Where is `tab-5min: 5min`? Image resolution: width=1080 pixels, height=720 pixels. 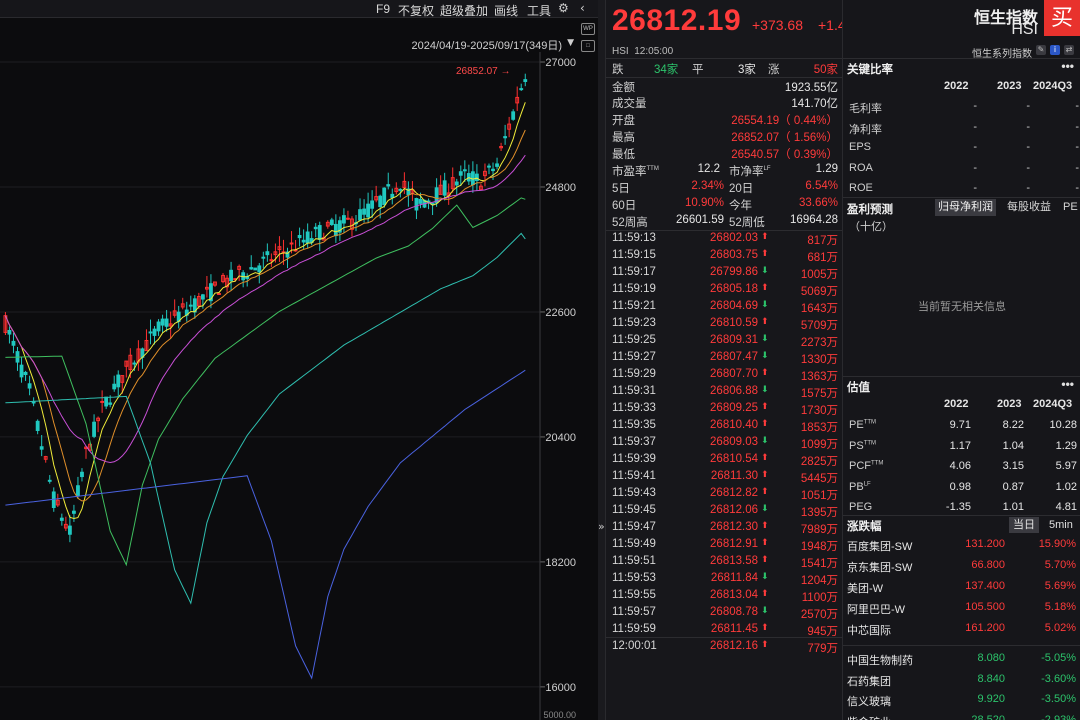
tab-5min: 5min is located at coordinates (1061, 525).